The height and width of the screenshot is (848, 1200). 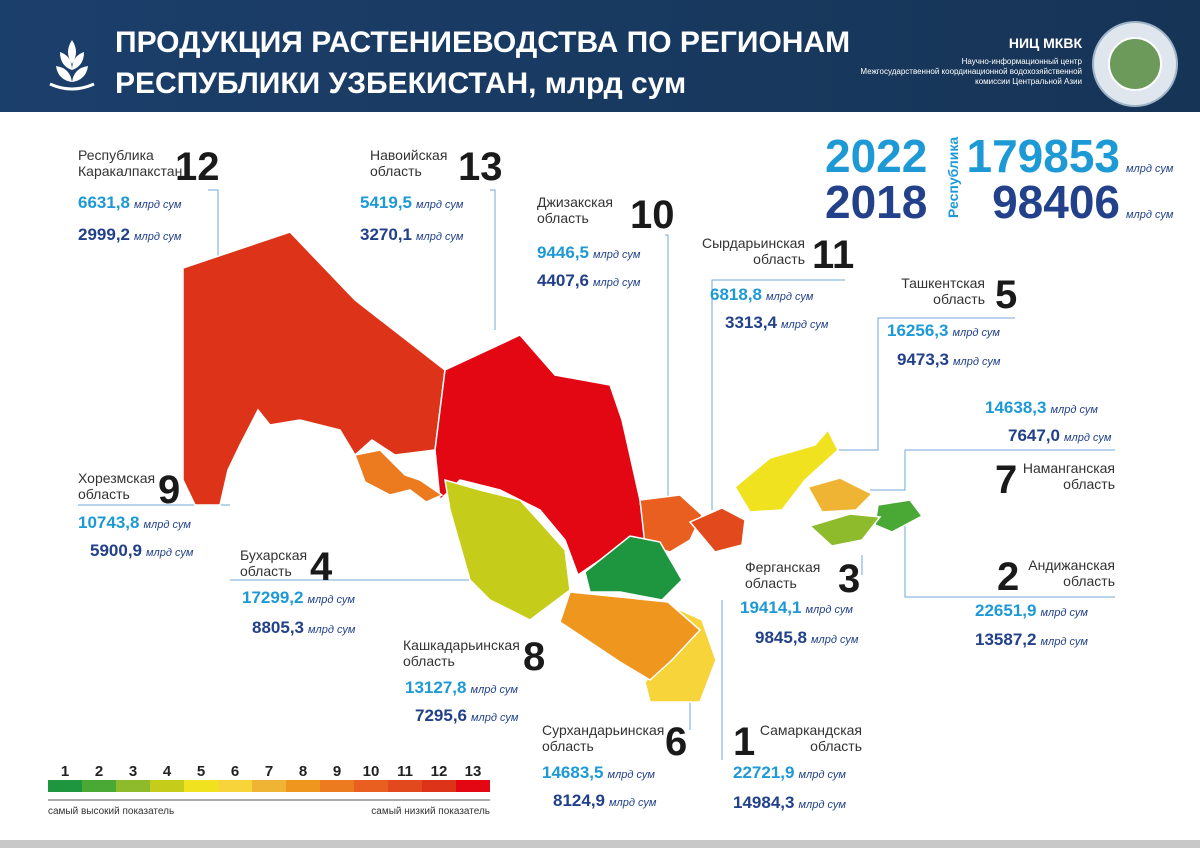 What do you see at coordinates (789, 802) in the screenshot?
I see `region-value: 14984,3 млрд сум` at bounding box center [789, 802].